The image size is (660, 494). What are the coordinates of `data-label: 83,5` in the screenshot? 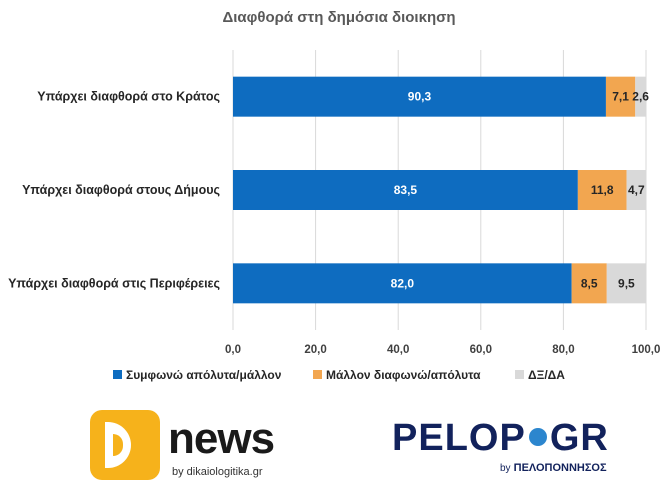 It's located at (406, 190).